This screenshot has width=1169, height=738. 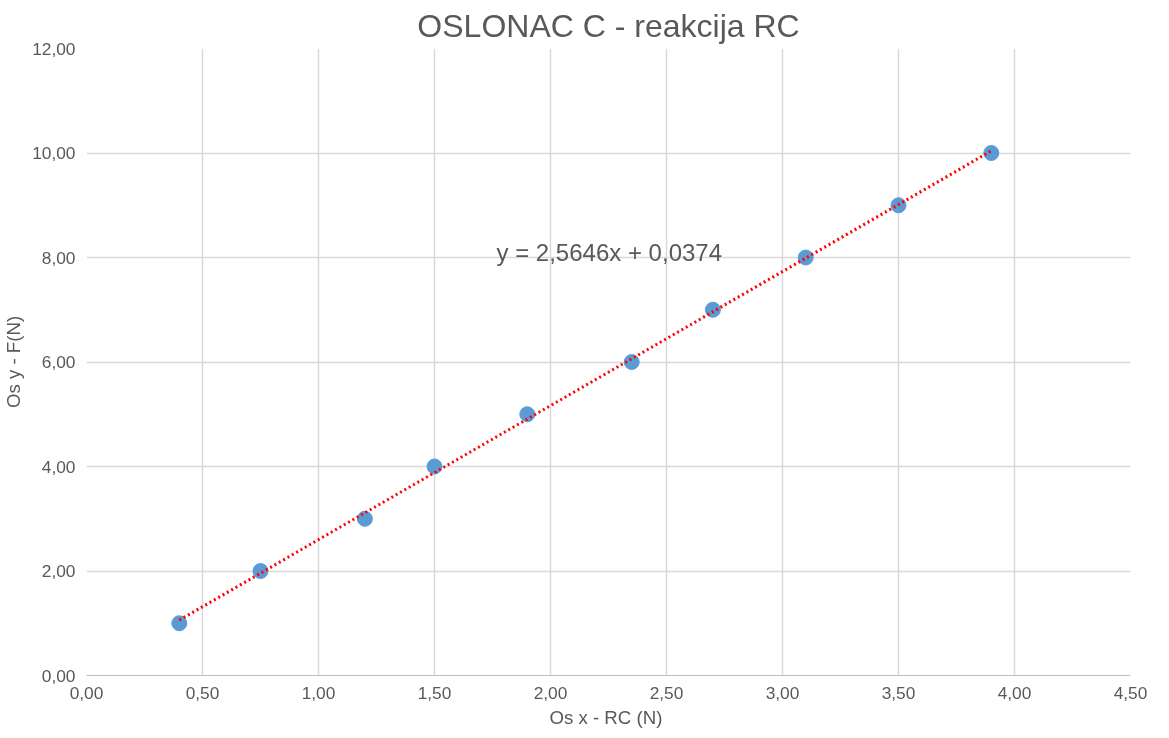 What do you see at coordinates (606, 717) in the screenshot?
I see `x-axis-title: Os x - RC (N)` at bounding box center [606, 717].